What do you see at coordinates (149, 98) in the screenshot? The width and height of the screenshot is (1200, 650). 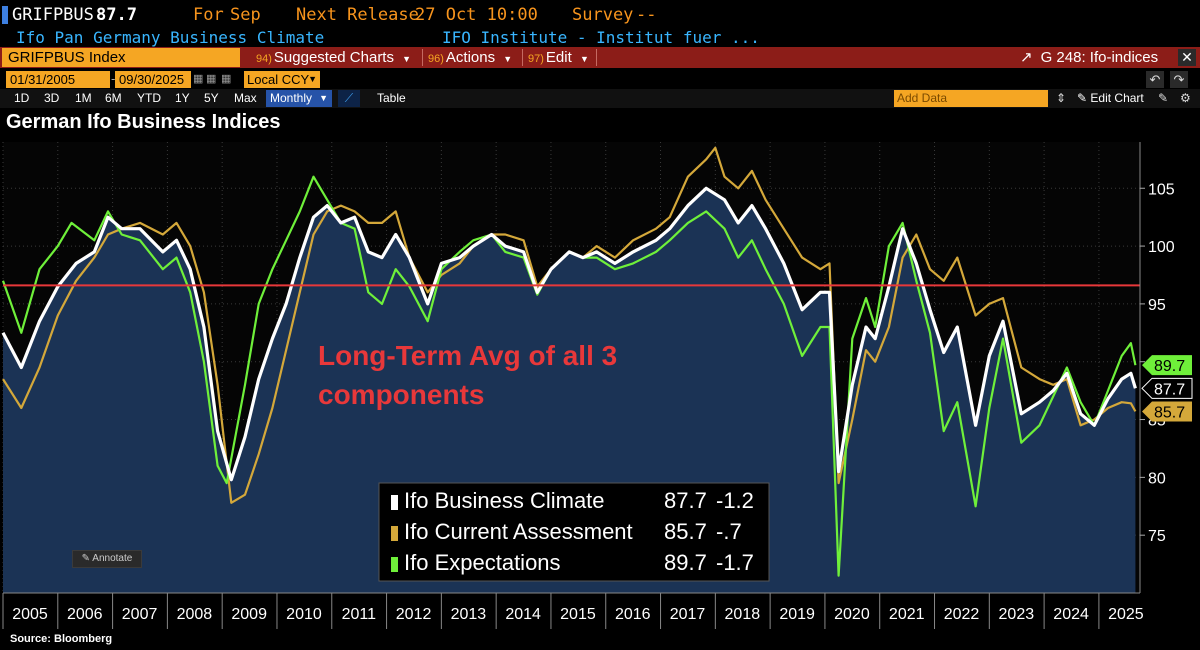 I see `period-ytd: YTD` at bounding box center [149, 98].